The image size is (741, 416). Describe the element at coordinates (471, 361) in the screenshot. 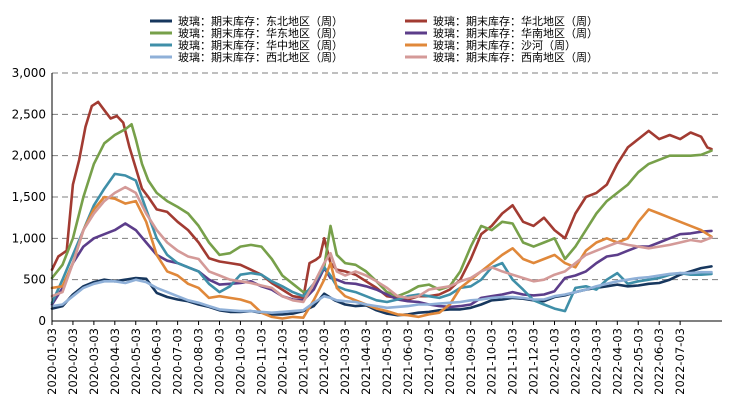

I see `x-tick-label: 2021-09-03` at that location.